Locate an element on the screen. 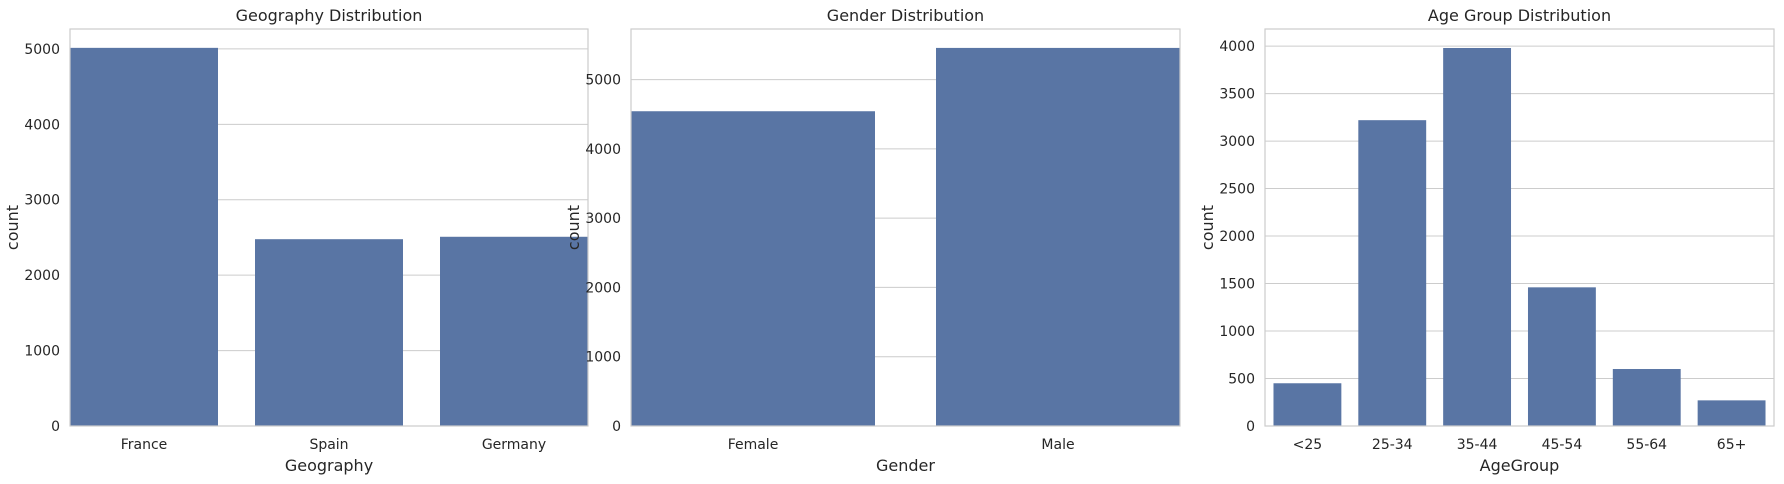 The height and width of the screenshot is (484, 1784). x-tick-label: Spain is located at coordinates (328, 445).